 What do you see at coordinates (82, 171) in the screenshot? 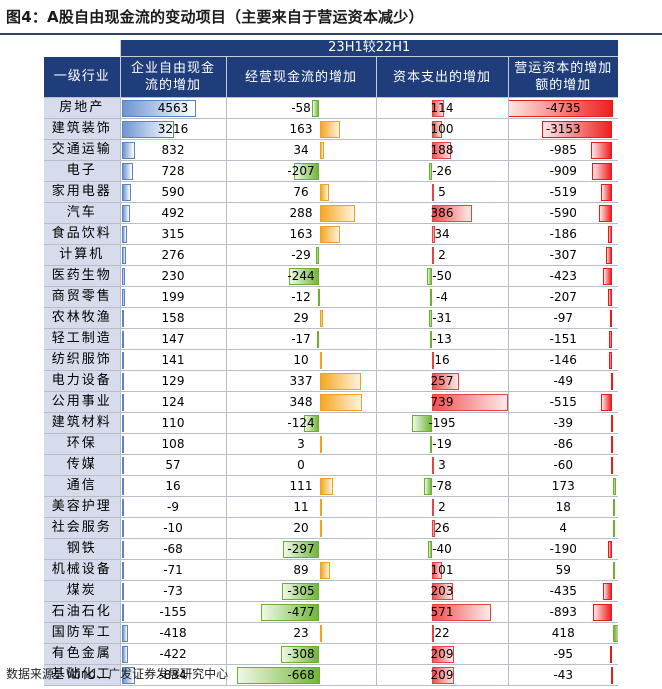
I see `industry-cell: 电子` at bounding box center [82, 171].